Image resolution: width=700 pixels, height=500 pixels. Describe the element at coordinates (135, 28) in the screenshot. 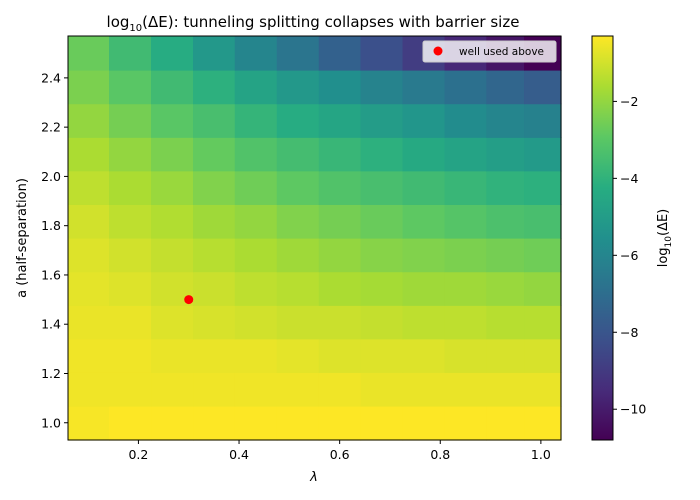

I see `title-log-subscript: 10` at that location.